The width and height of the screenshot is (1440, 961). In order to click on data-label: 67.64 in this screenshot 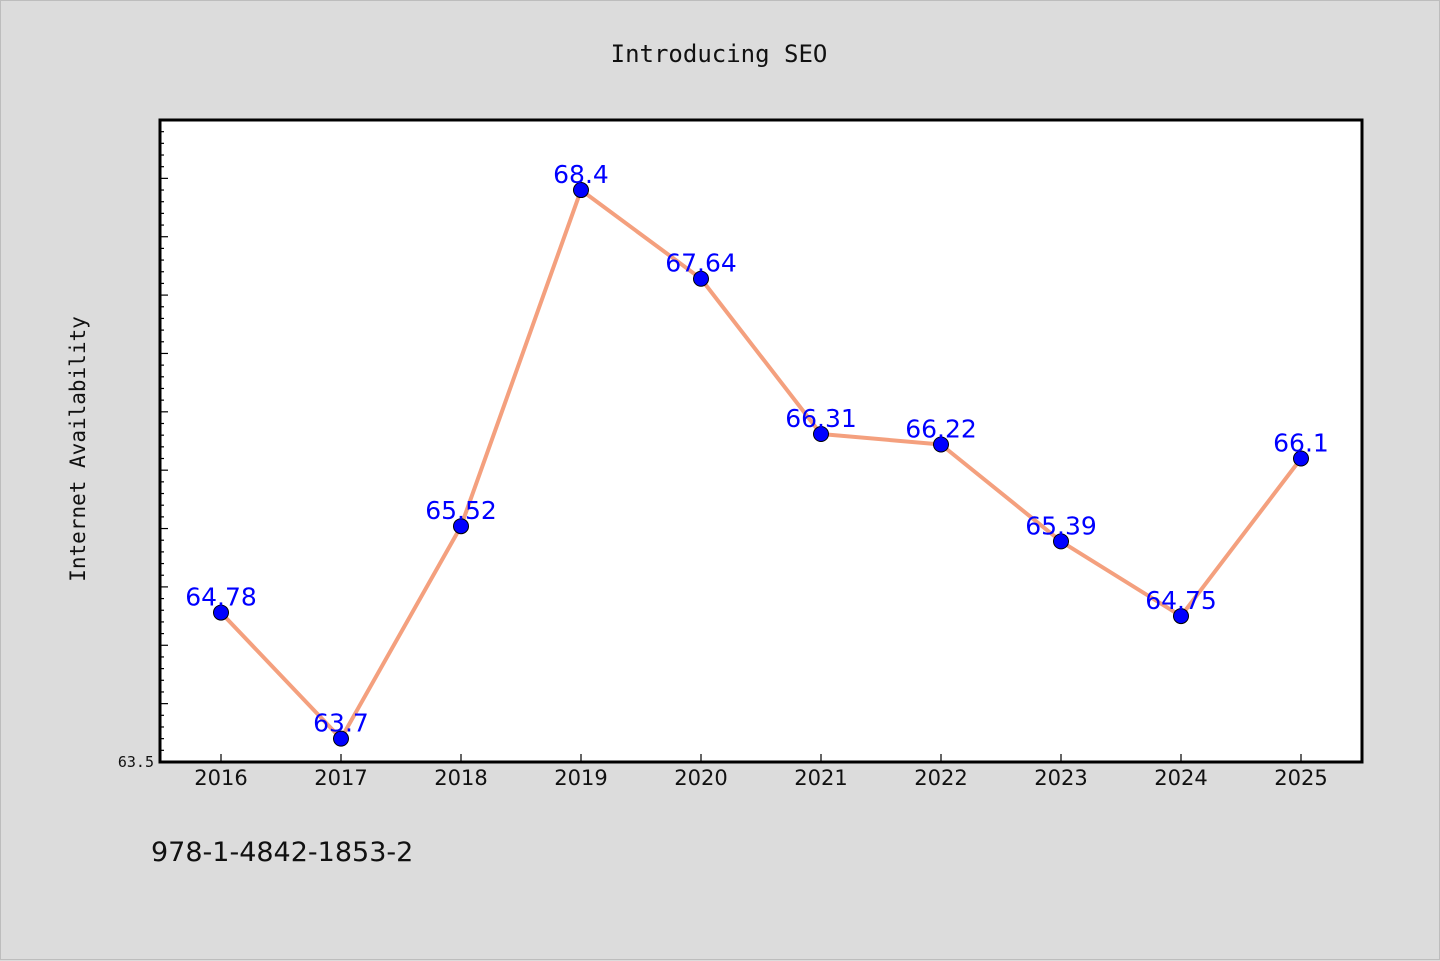, I will do `click(701, 263)`.